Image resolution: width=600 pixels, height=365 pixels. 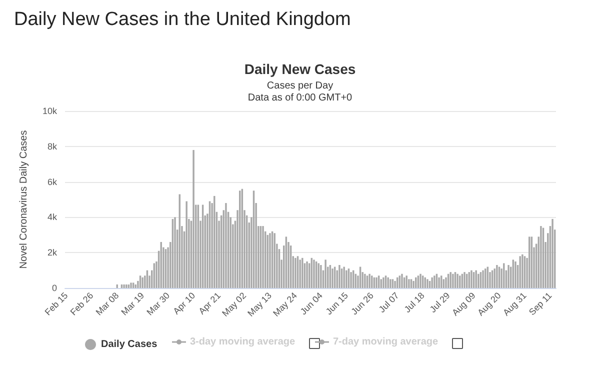 I want to click on text: Cases per Day, so click(x=300, y=86).